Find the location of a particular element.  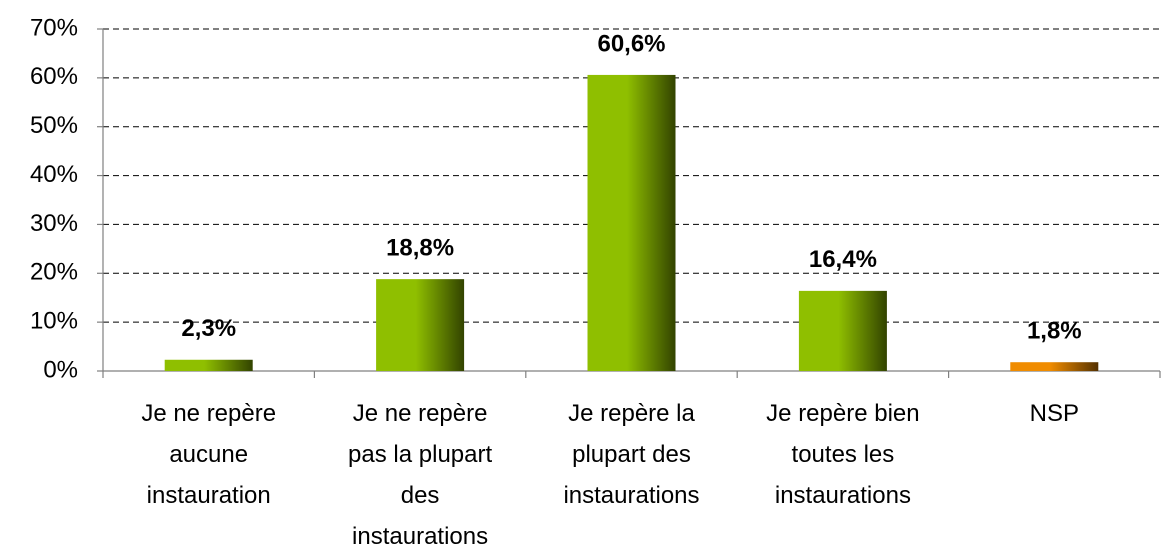

y-tick-label: 60% is located at coordinates (54, 76).